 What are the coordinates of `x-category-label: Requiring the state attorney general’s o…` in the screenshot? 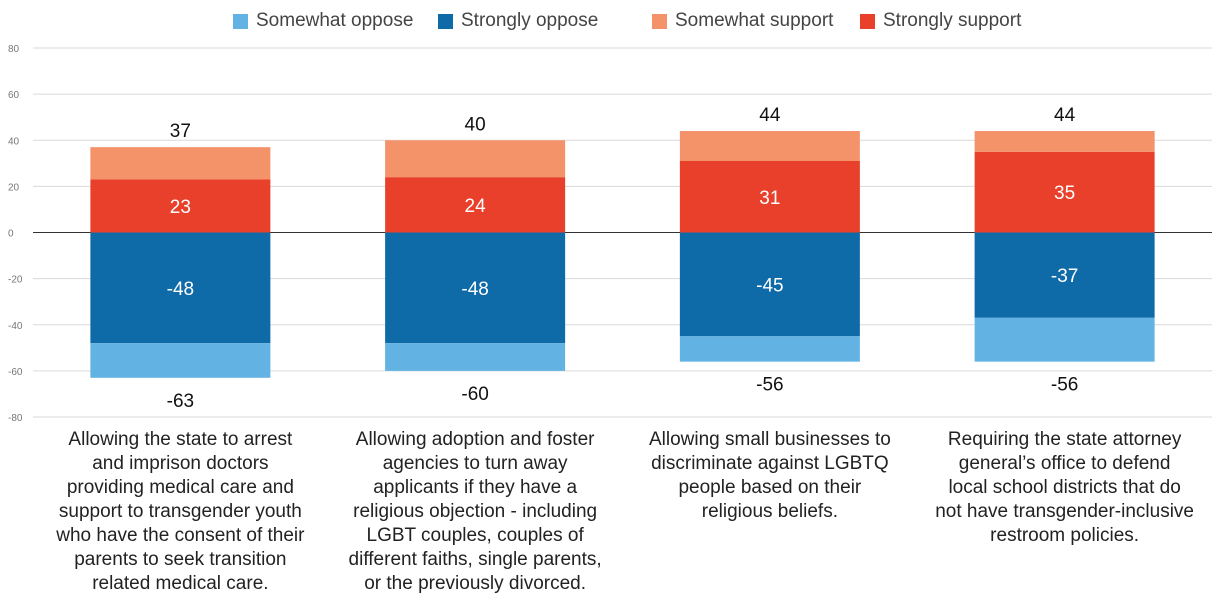 It's located at (1064, 487).